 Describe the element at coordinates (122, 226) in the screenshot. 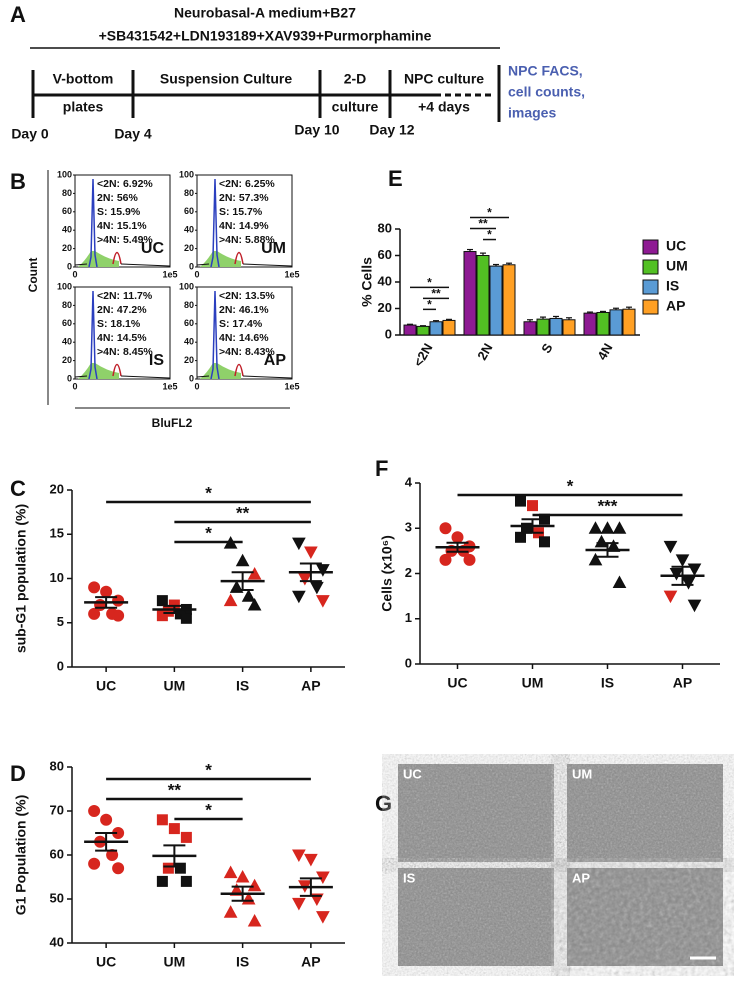

I see `stat-label: 4N: 15.1%` at that location.